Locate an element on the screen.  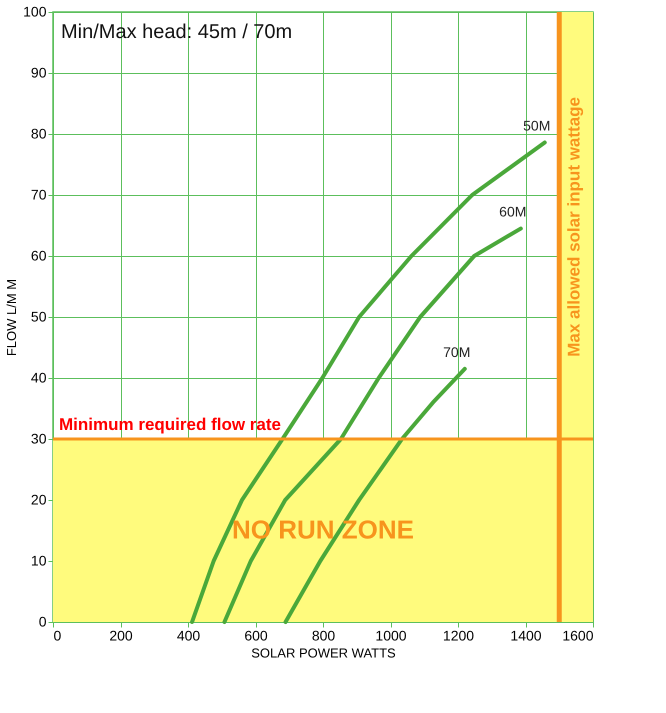
y-tick-label: 10 is located at coordinates (38, 560).